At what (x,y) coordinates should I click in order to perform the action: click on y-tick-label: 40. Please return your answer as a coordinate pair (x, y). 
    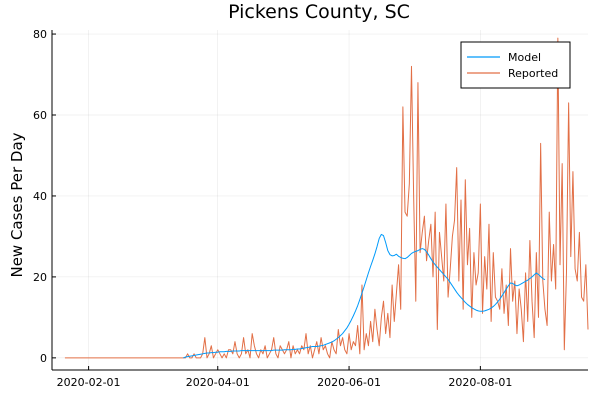
    Looking at the image, I should click on (40, 196).